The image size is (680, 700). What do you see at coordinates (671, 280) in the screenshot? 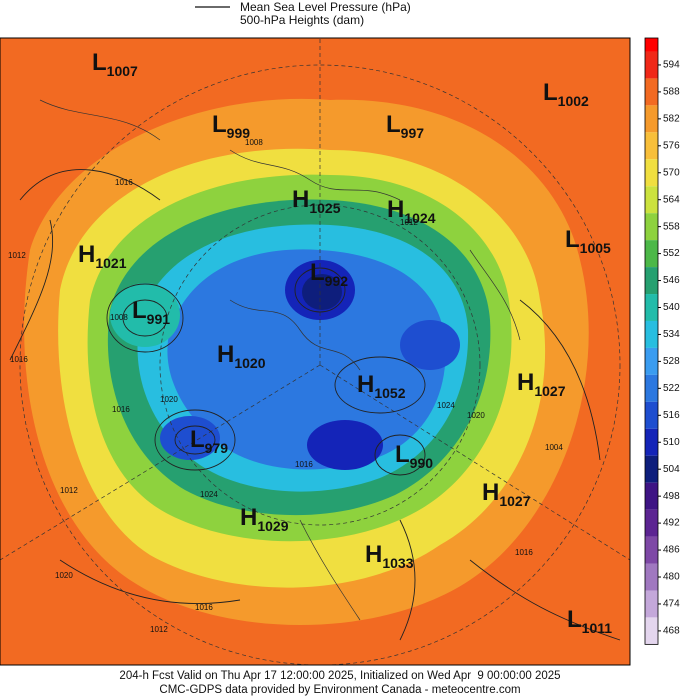
I see `colorbar-label: 546` at bounding box center [671, 280].